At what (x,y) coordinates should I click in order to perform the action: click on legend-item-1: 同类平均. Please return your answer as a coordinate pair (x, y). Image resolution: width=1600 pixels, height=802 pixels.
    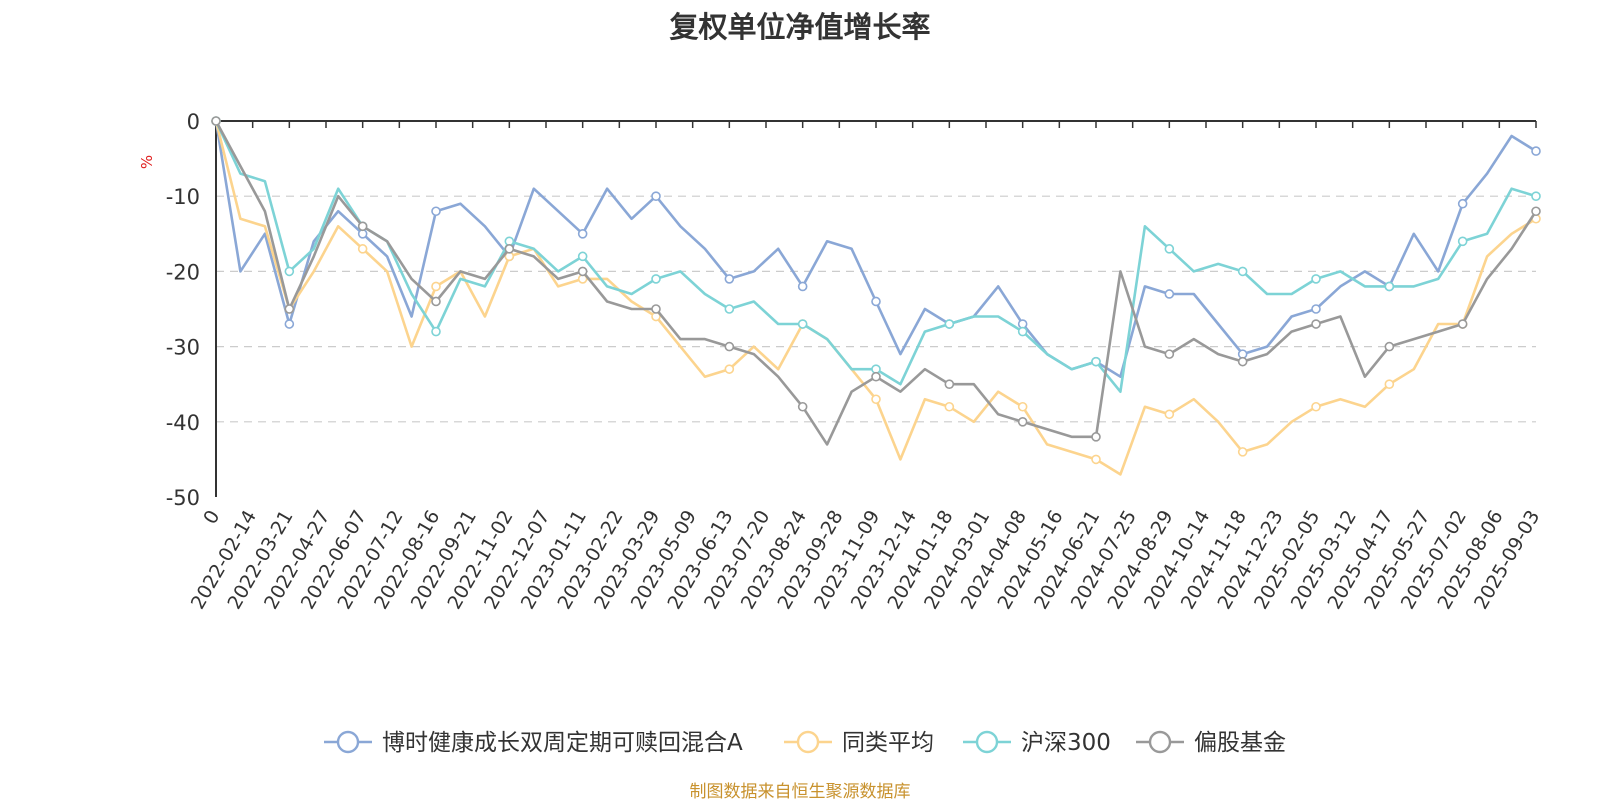
    Looking at the image, I should click on (859, 743).